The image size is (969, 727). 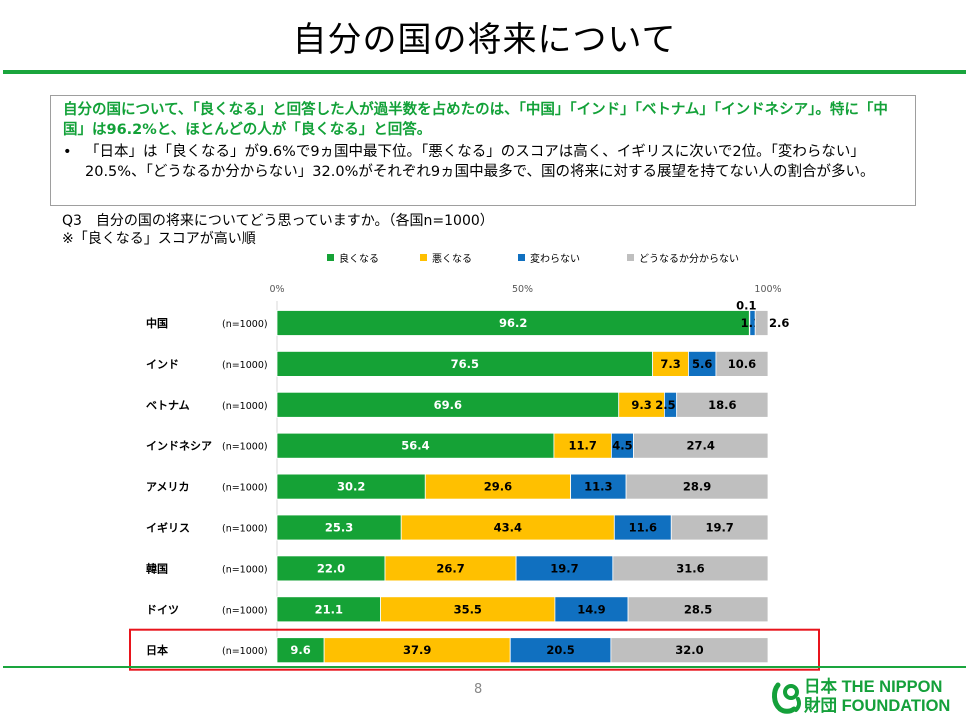 What do you see at coordinates (873, 687) in the screenshot?
I see `logo-line-1: 日本 THE NIPPON` at bounding box center [873, 687].